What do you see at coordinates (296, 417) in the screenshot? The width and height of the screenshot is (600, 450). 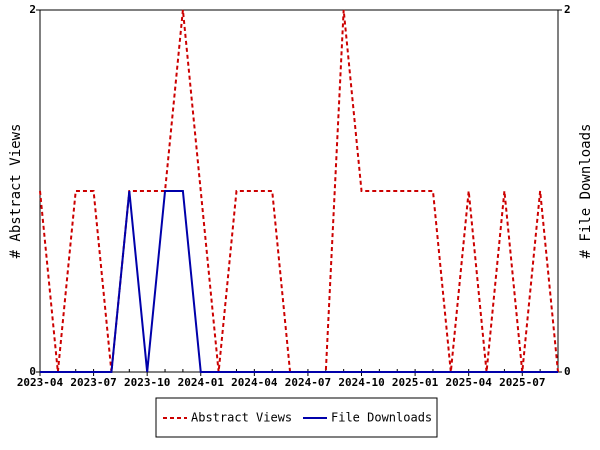 I see `legend-box` at bounding box center [296, 417].